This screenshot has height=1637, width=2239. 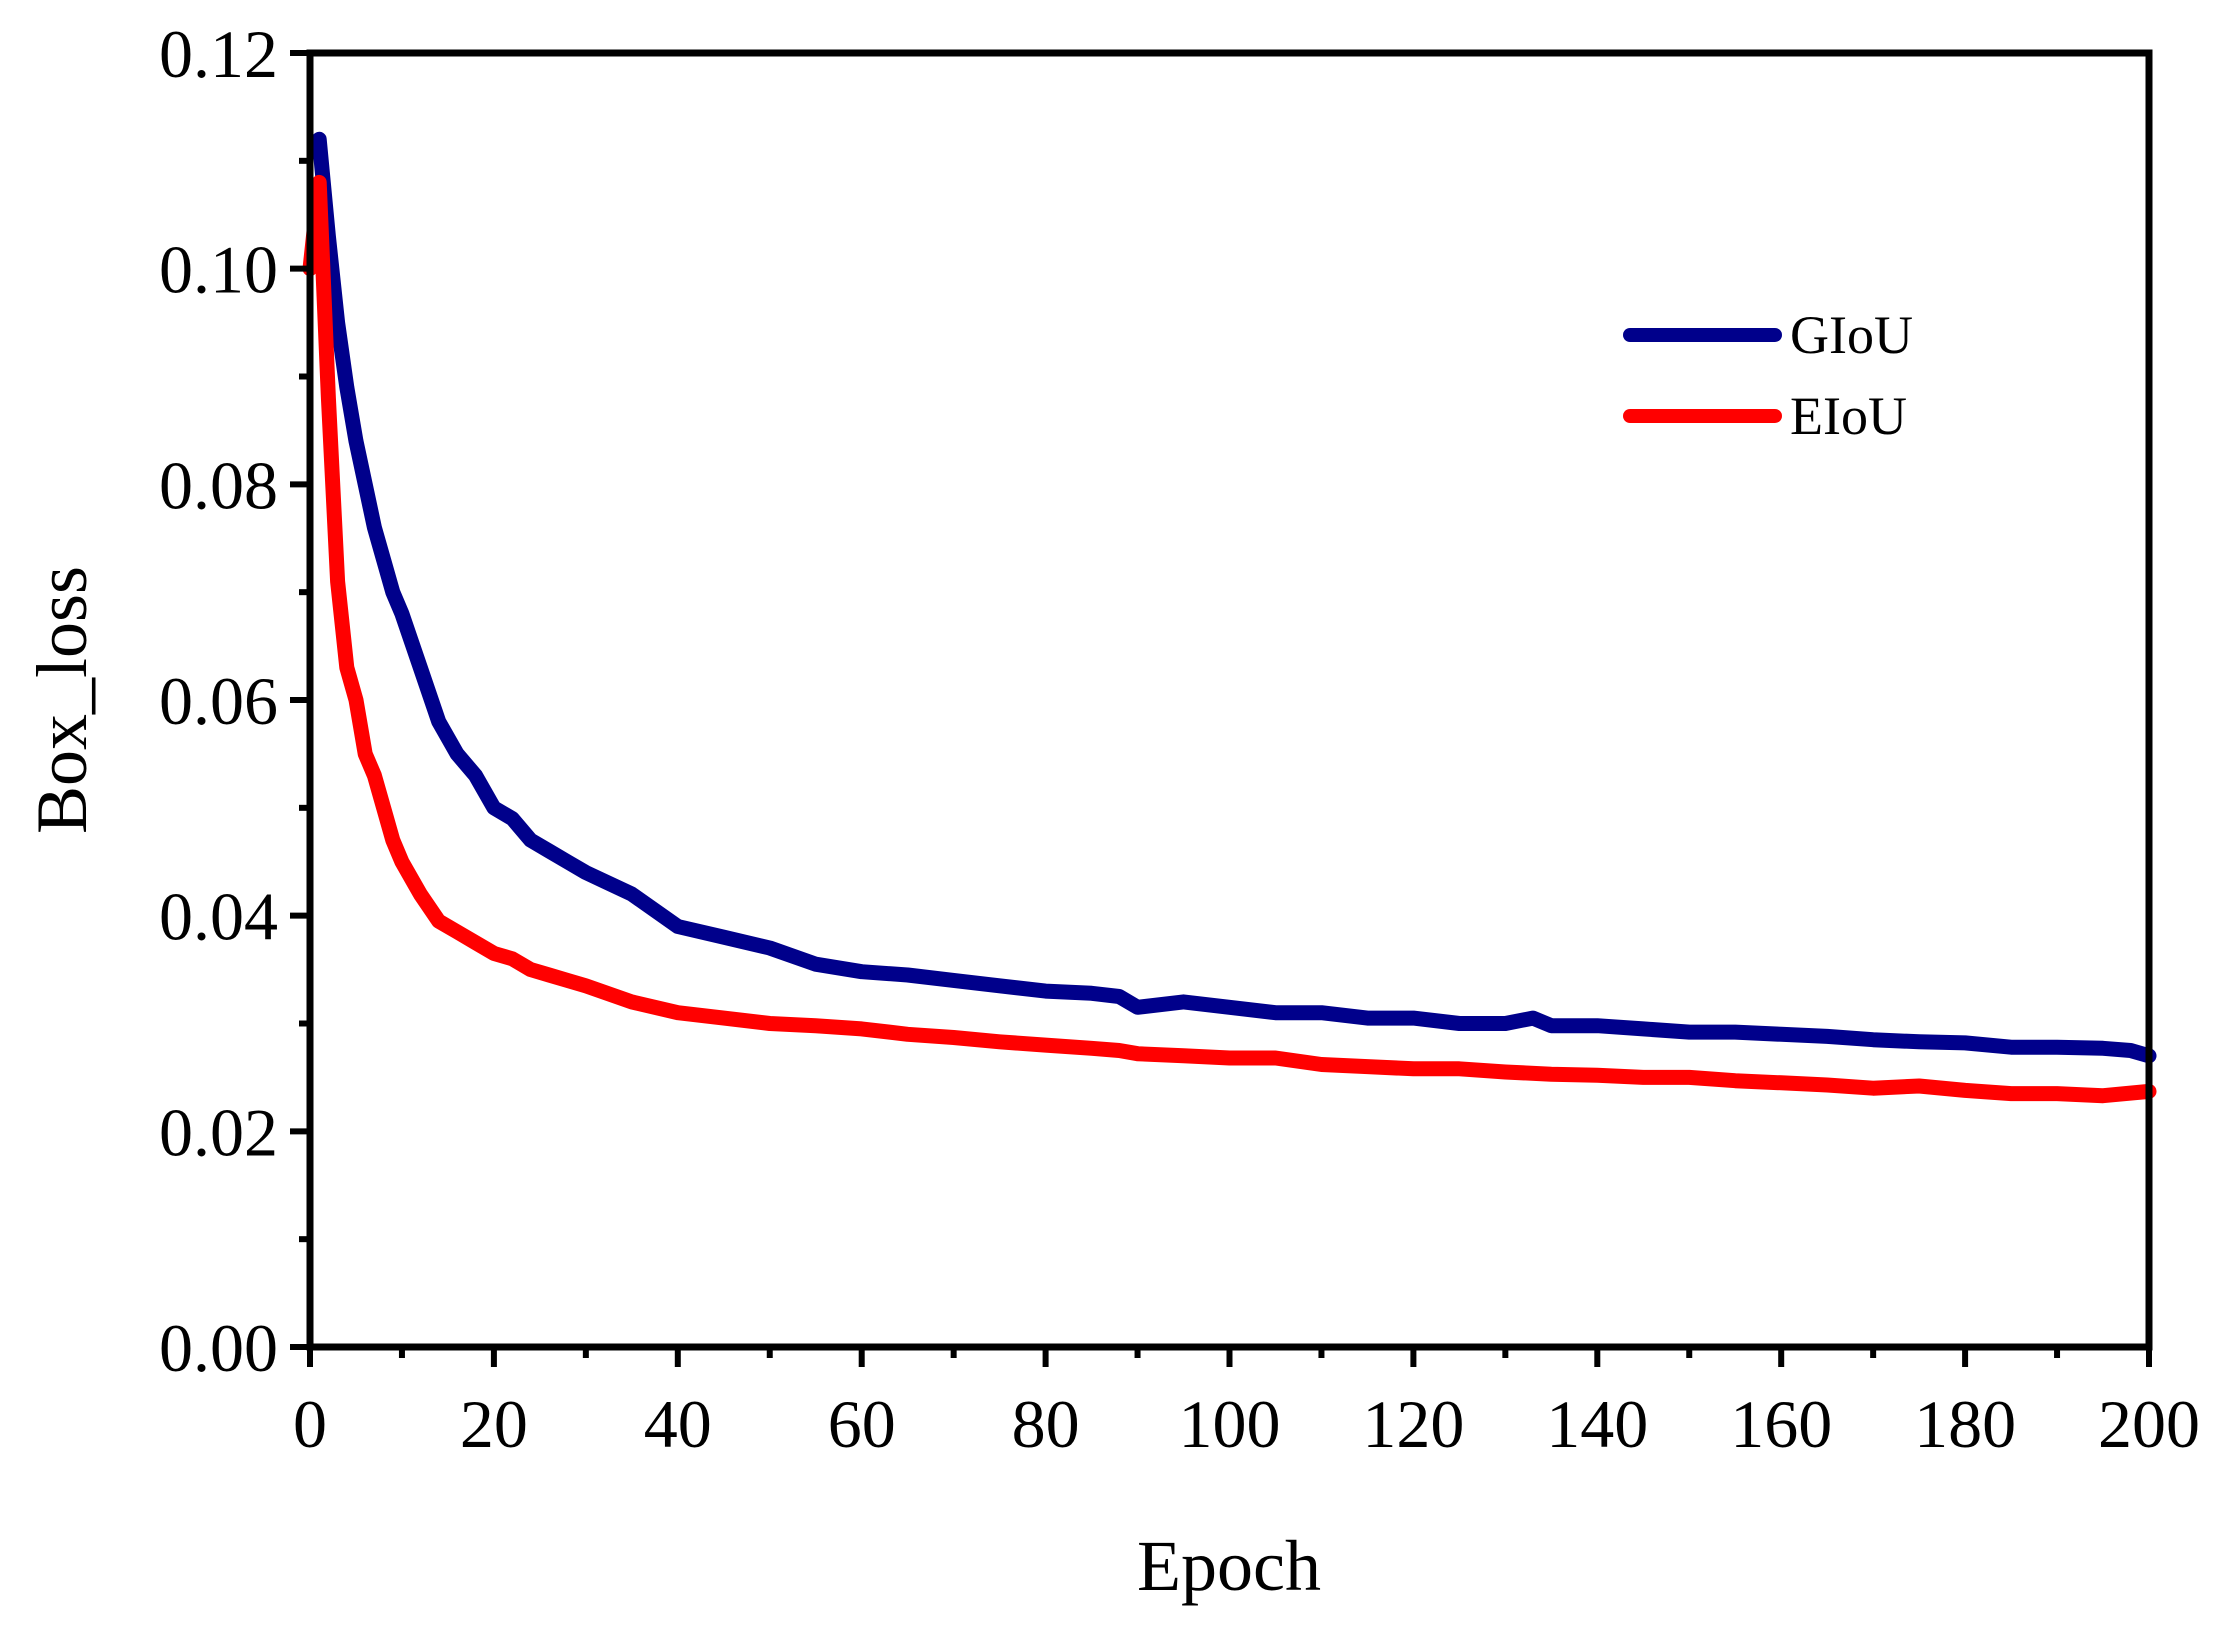 I want to click on x-tick-label: 0, so click(x=310, y=1424).